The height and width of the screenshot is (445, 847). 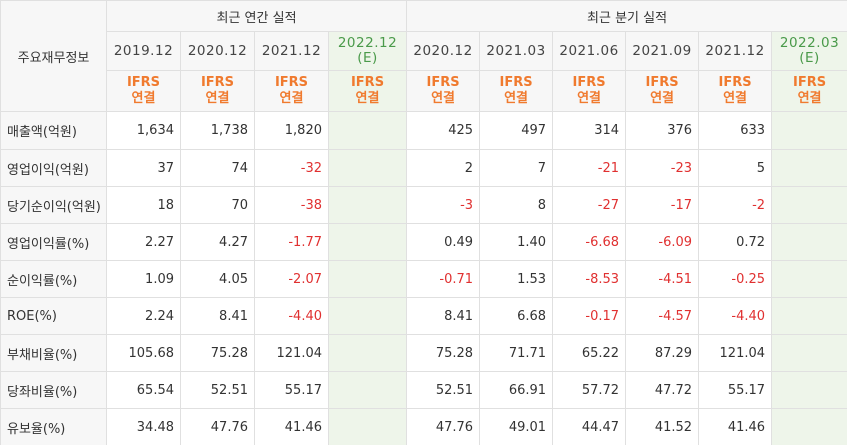 I want to click on data-cell: -6.09, so click(x=662, y=242).